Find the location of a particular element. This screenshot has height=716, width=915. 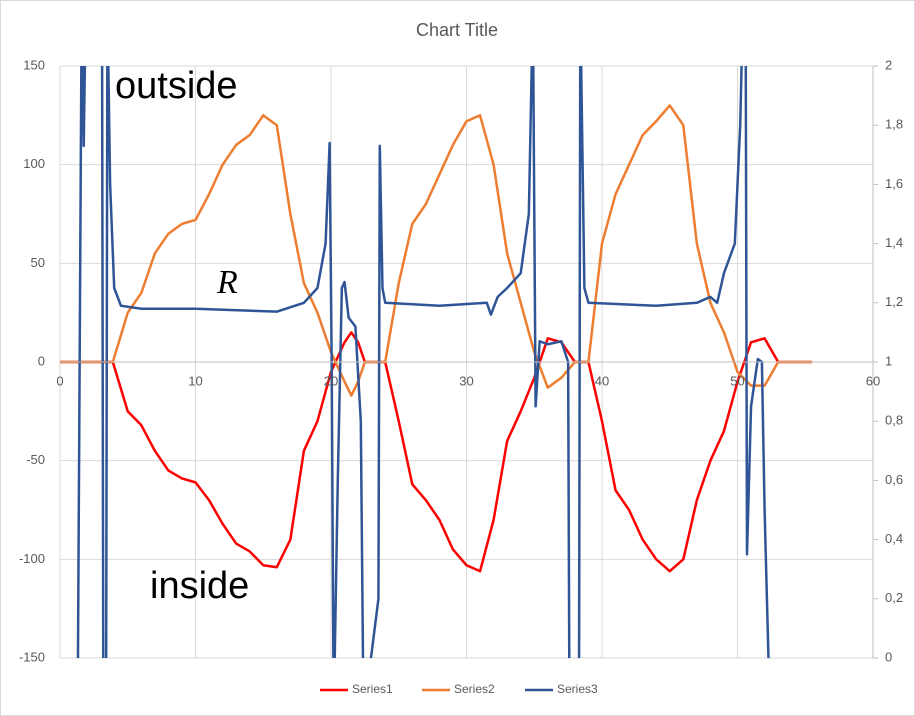

y2-tick-label: 0,6 is located at coordinates (894, 479).